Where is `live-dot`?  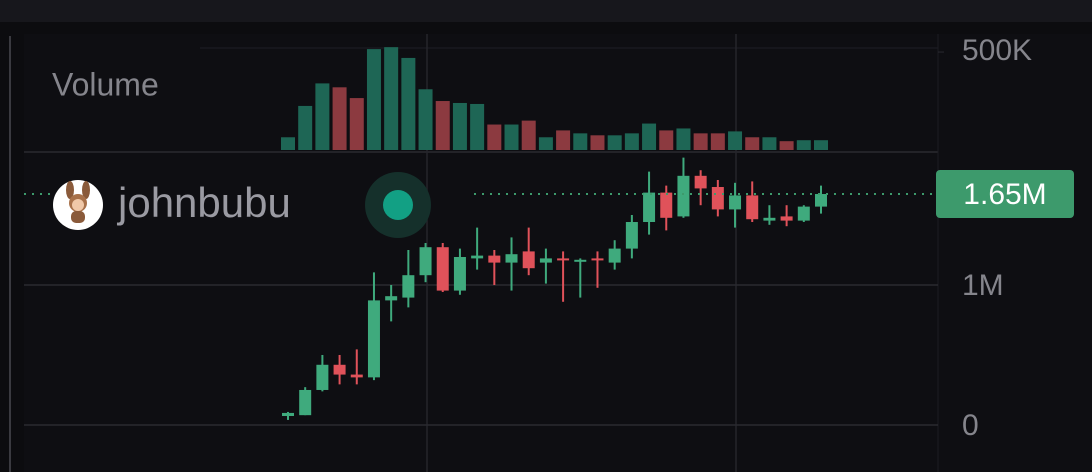 live-dot is located at coordinates (398, 205).